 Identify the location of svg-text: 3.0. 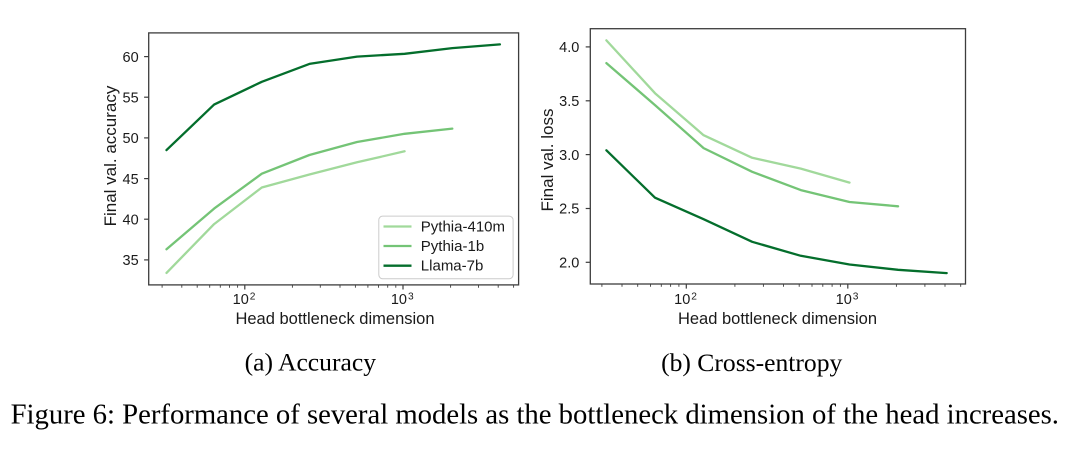
(569, 156).